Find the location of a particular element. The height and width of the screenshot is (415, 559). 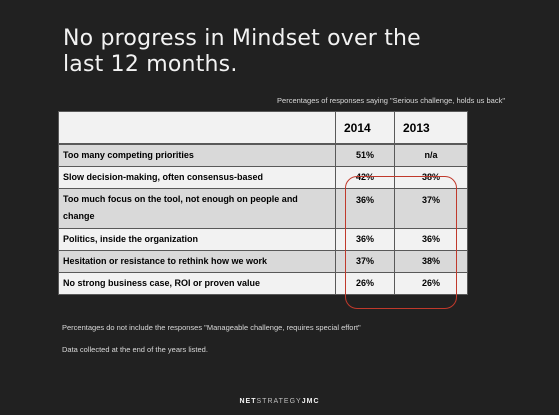

highlight-outline is located at coordinates (401, 242).